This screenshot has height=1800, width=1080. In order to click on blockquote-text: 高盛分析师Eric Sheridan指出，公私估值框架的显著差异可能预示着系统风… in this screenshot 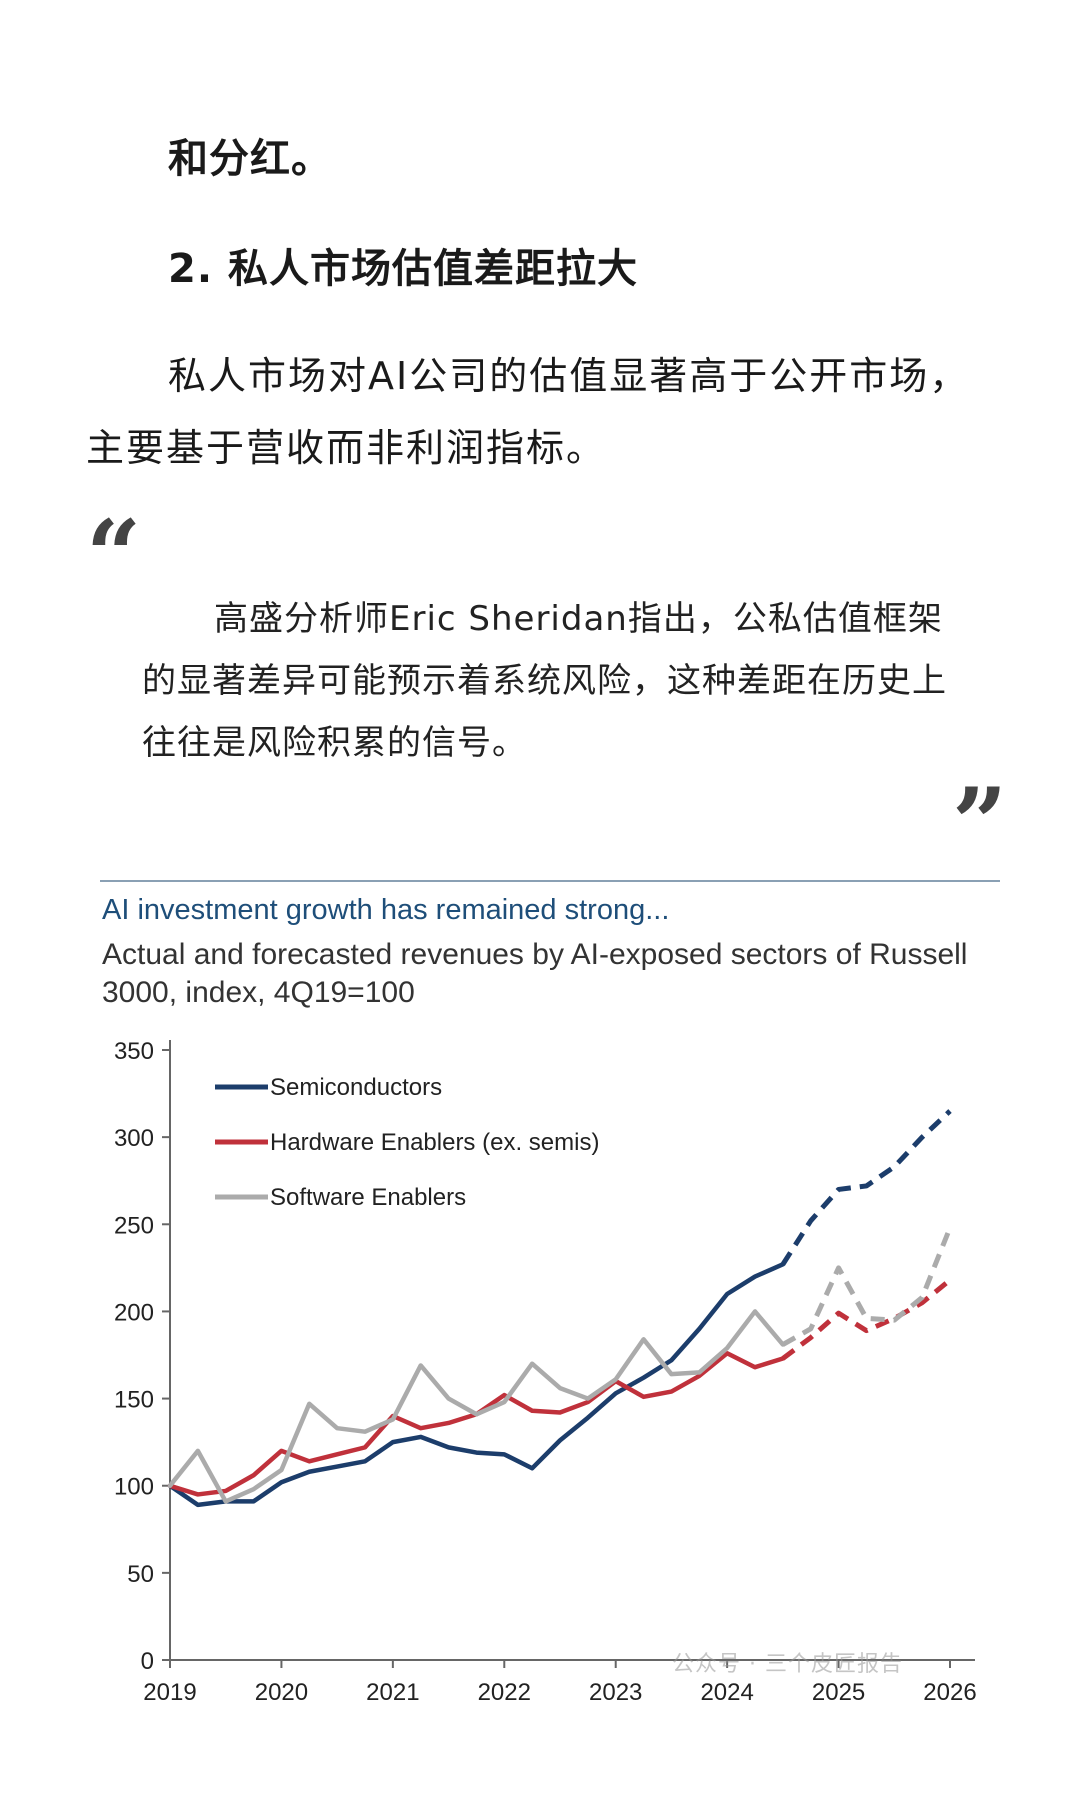, I will do `click(544, 681)`.